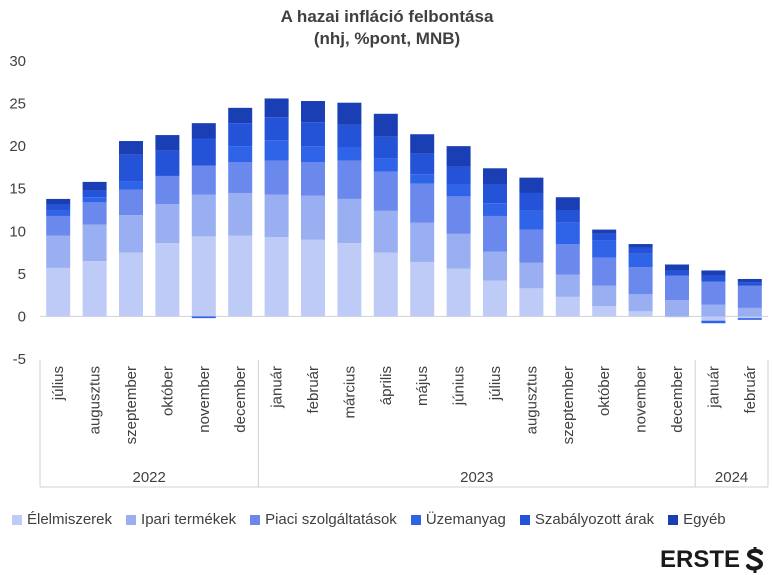 This screenshot has width=774, height=575. I want to click on y-tick-label: -5, so click(19, 359).